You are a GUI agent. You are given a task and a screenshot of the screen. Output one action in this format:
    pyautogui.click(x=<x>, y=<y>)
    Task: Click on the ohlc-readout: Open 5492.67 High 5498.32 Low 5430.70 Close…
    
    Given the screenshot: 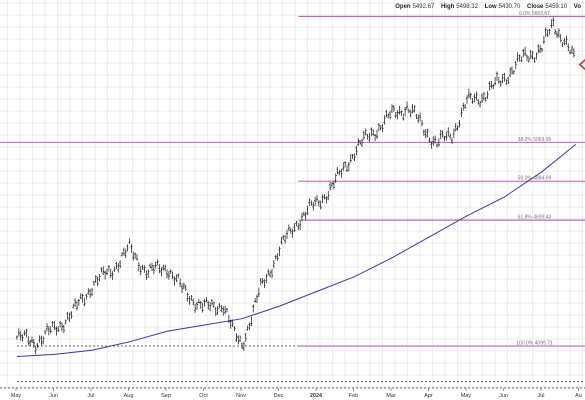 What is the action you would take?
    pyautogui.click(x=489, y=7)
    